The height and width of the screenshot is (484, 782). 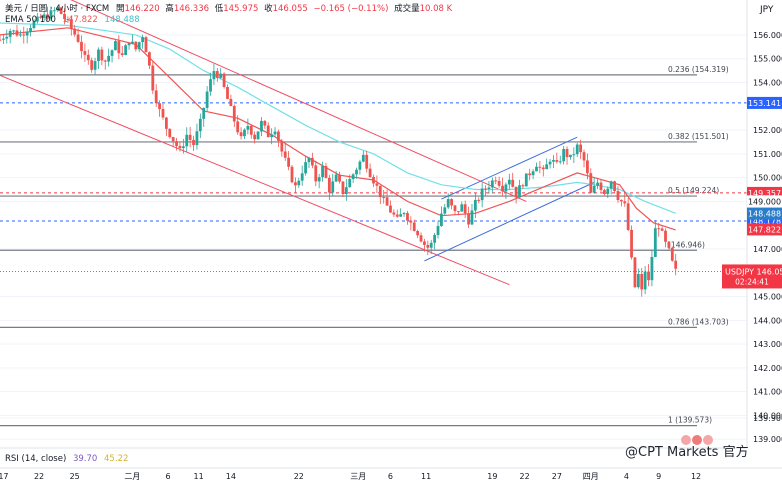 I want to click on time-axis: 17 22 25 二月 6 11 14 22 三月 6 11 19 22 27 四月 4 9 12, so click(x=350, y=476).